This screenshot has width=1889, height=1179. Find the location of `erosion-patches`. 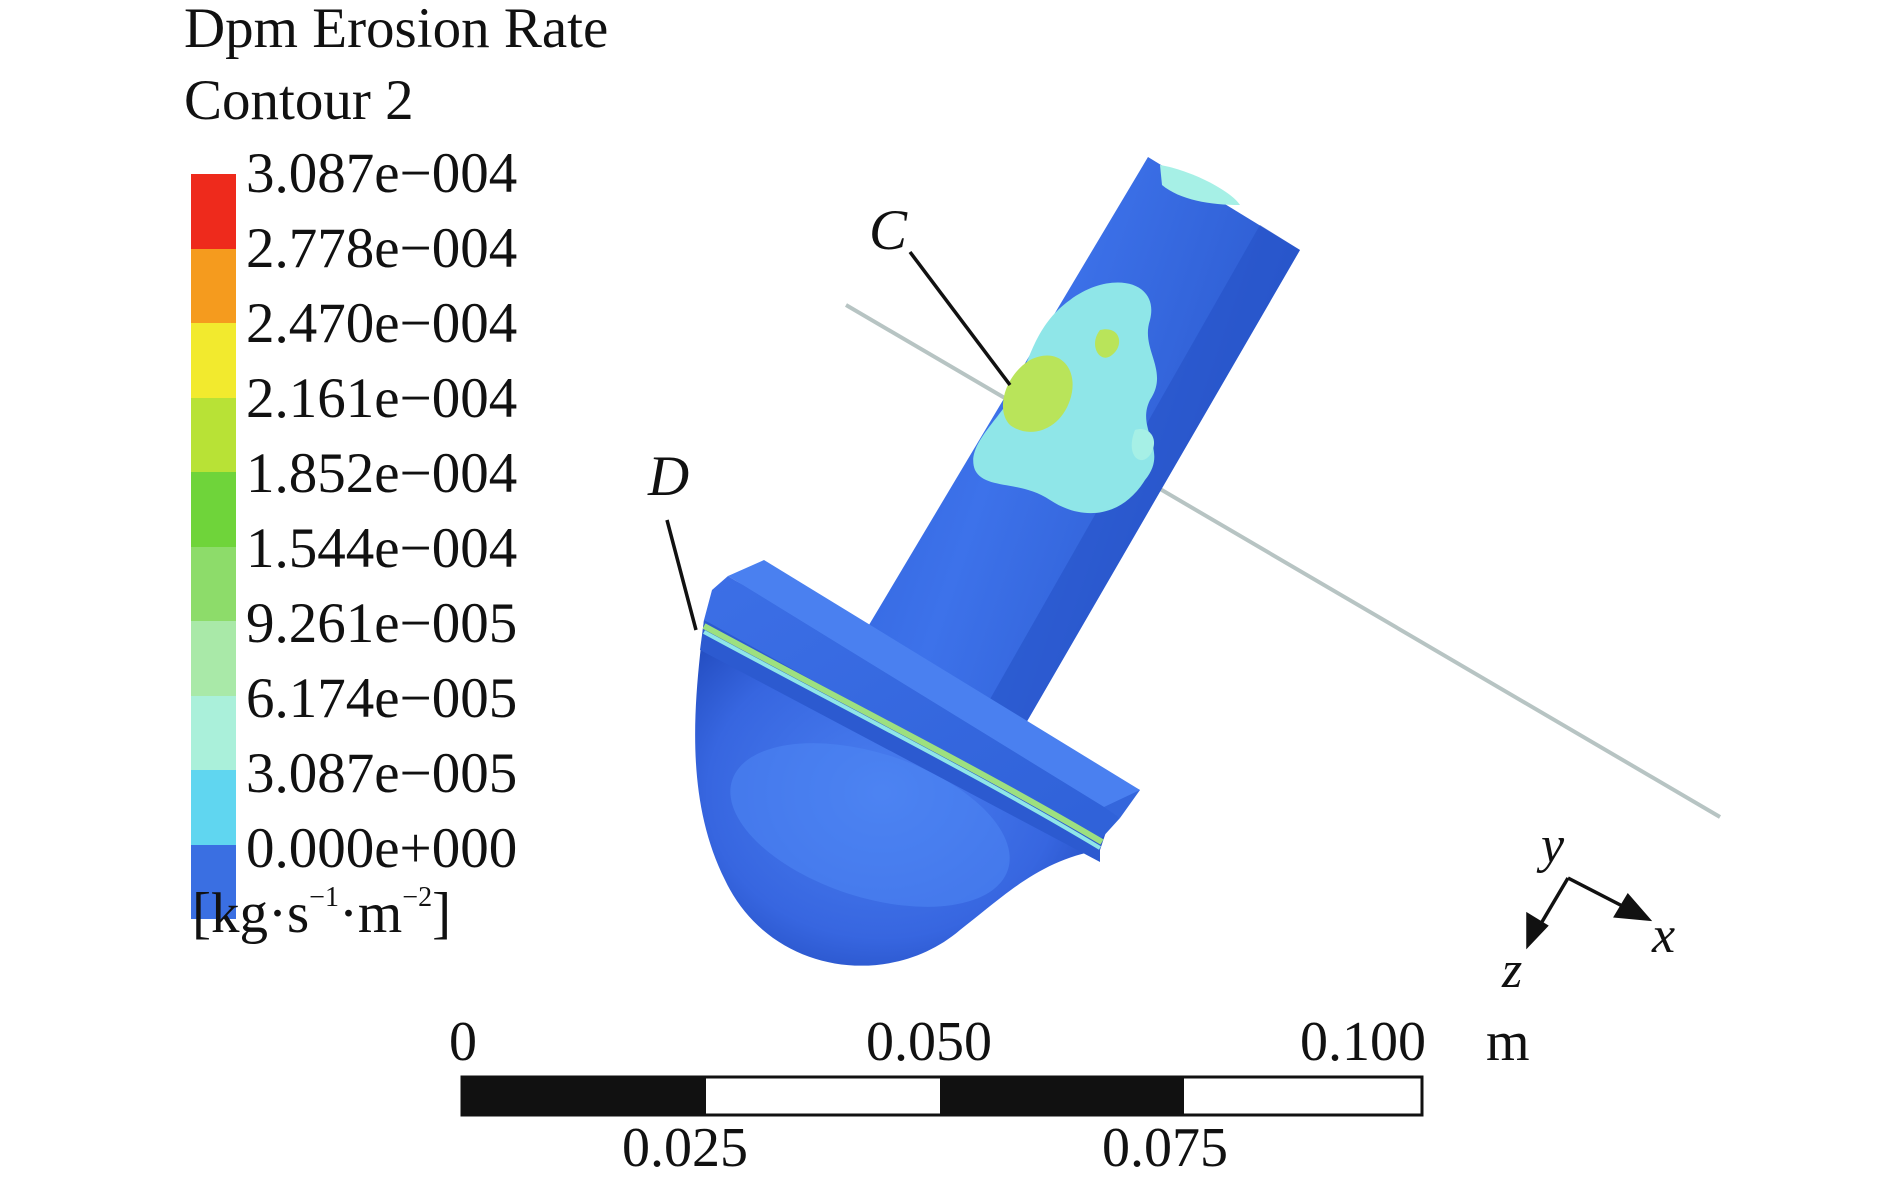

erosion-patches is located at coordinates (1106, 339).